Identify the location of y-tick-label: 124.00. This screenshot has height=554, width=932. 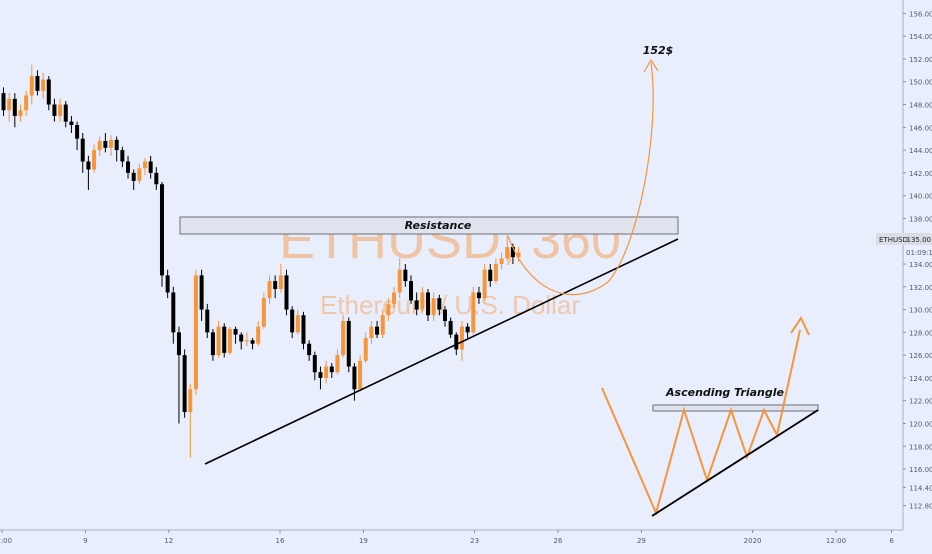
(920, 379).